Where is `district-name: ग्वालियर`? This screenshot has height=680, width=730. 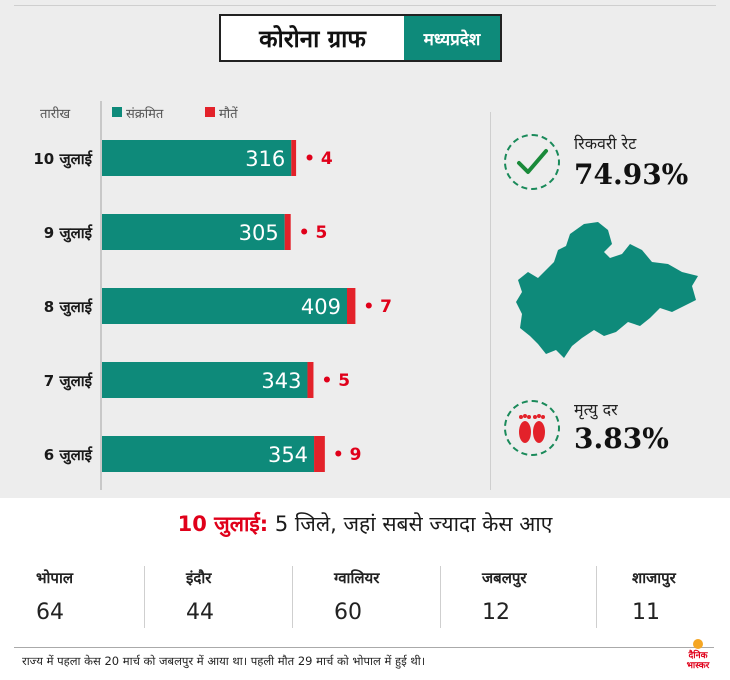 district-name: ग्वालियर is located at coordinates (357, 578).